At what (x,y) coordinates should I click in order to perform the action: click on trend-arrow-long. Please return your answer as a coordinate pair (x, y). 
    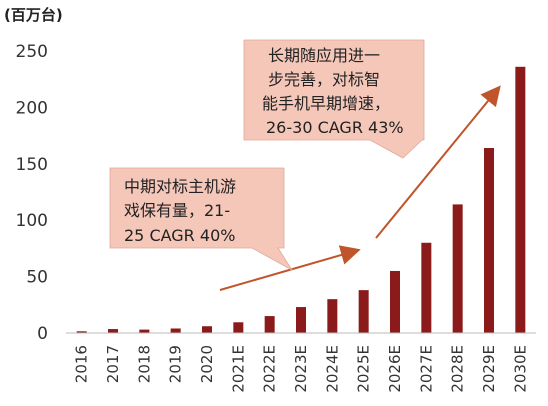
    Looking at the image, I should click on (438, 162).